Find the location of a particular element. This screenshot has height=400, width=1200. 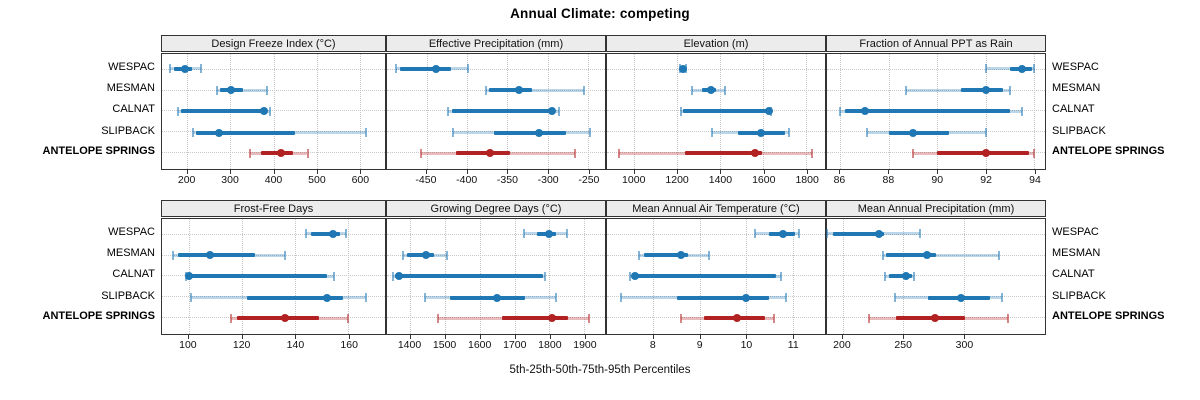

axis-caption: 5th-25th-50th-75th-95th Percentiles is located at coordinates (600, 370).